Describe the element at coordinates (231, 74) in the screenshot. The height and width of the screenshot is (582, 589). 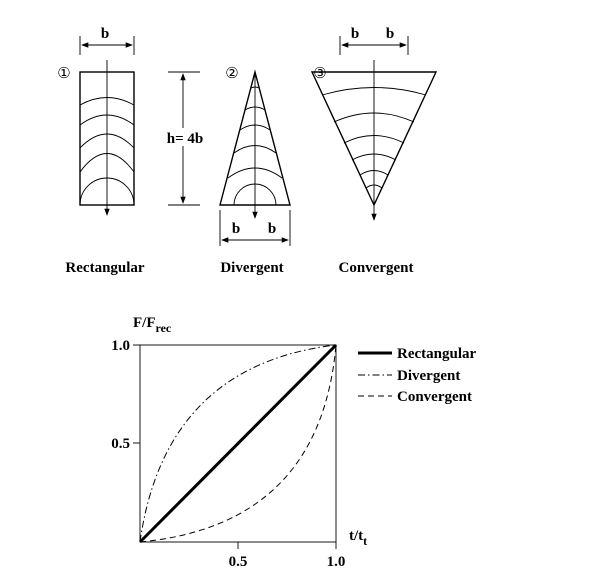
I see `shape-number: ②` at that location.